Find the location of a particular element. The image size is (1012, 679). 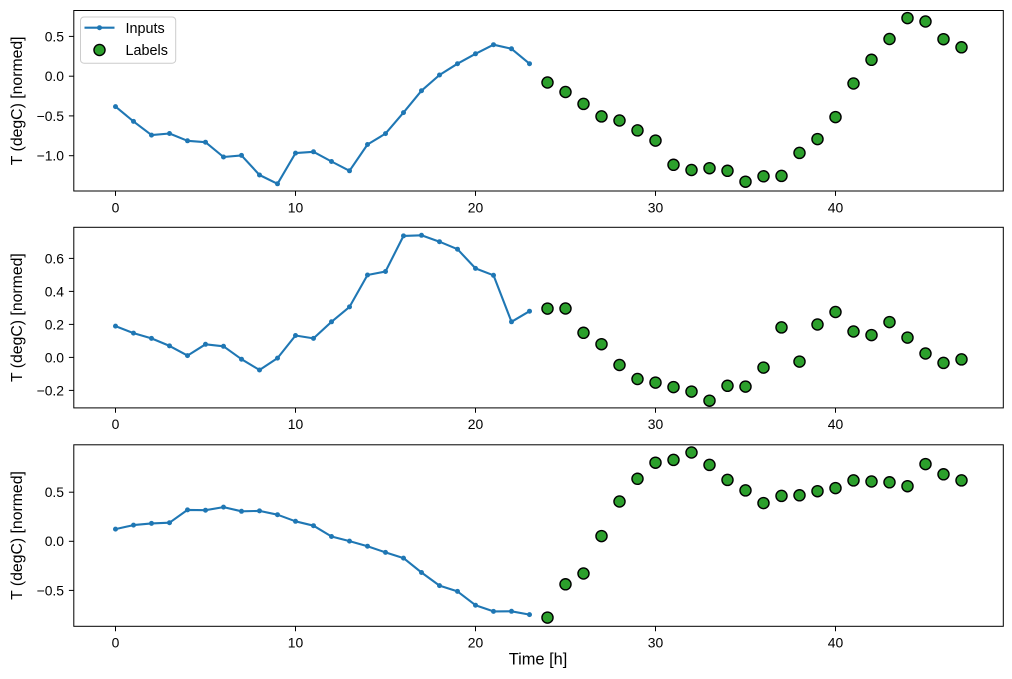

svg-text: Labels is located at coordinates (147, 51).